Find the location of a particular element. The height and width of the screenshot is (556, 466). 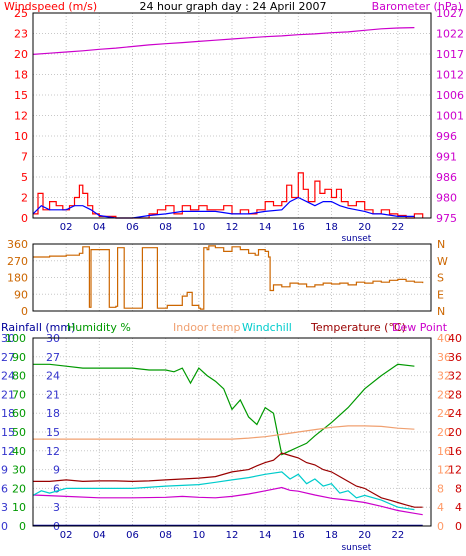

temp-right-y-tick: 12 is located at coordinates (455, 470).